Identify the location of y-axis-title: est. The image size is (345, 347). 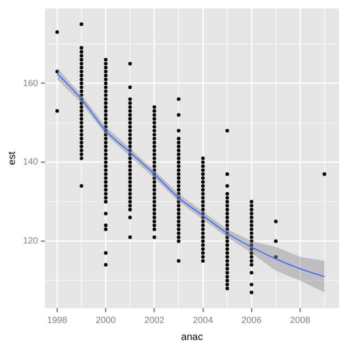
(12, 158).